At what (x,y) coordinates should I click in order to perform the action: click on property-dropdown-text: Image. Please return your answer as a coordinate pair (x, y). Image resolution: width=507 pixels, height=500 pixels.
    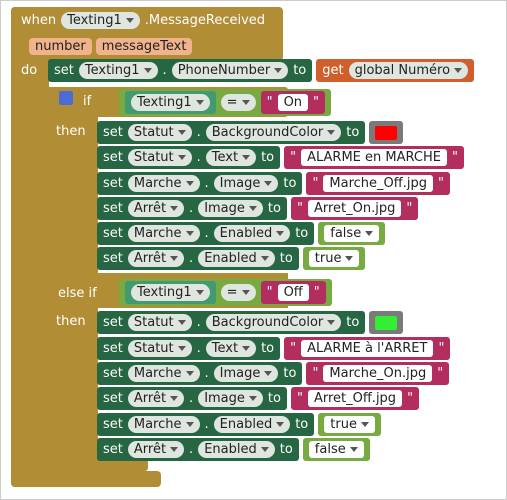
    Looking at the image, I should click on (224, 208).